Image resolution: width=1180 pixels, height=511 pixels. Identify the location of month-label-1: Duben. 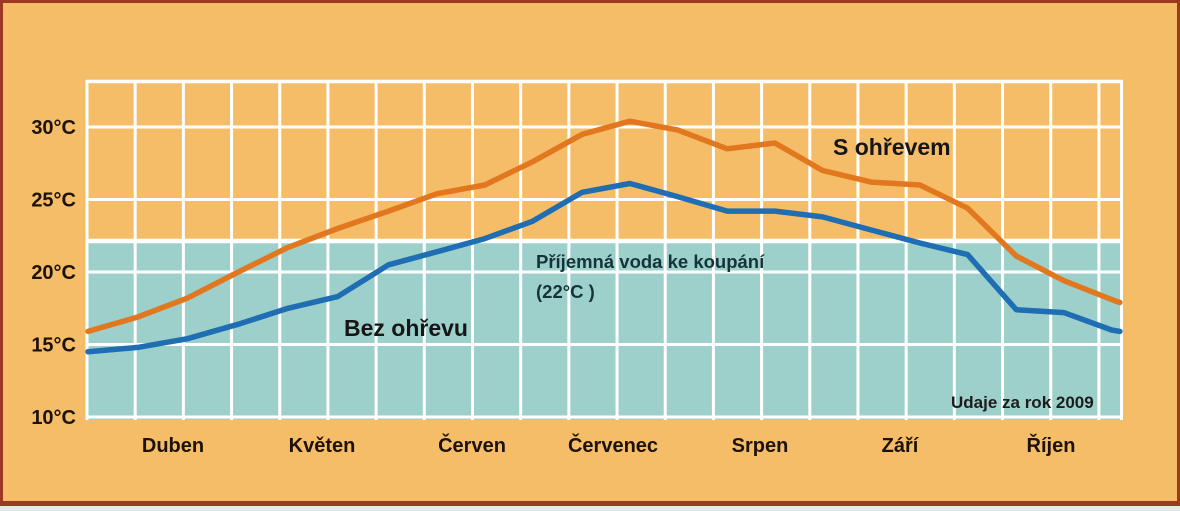
(173, 446).